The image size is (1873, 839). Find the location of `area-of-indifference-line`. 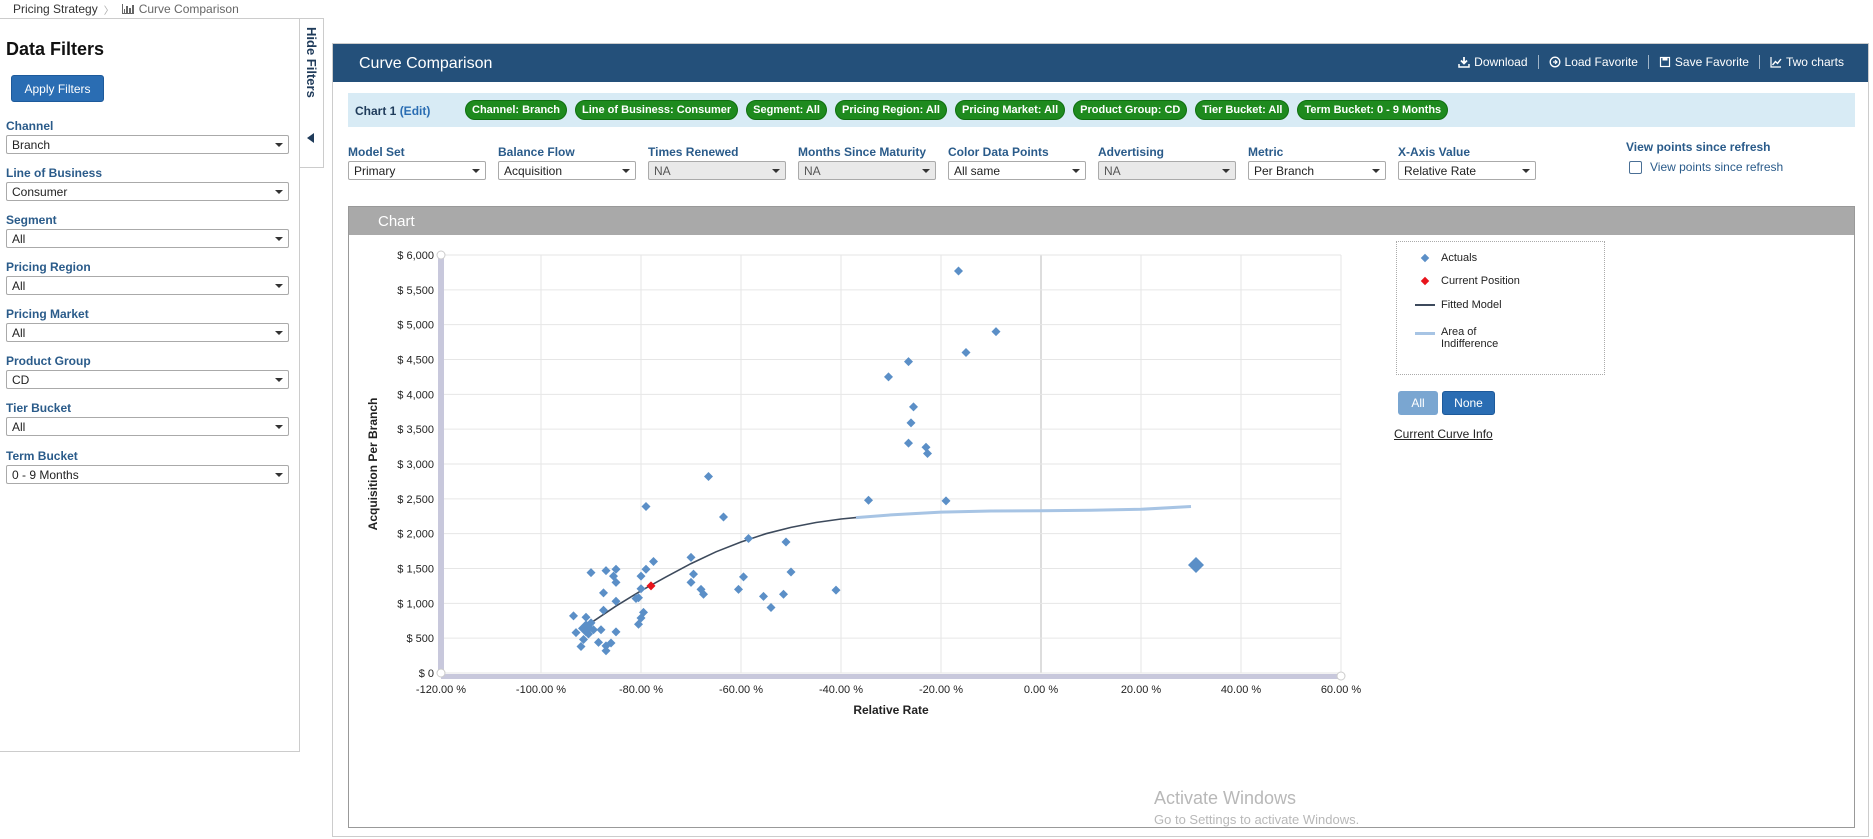

area-of-indifference-line is located at coordinates (1023, 512).